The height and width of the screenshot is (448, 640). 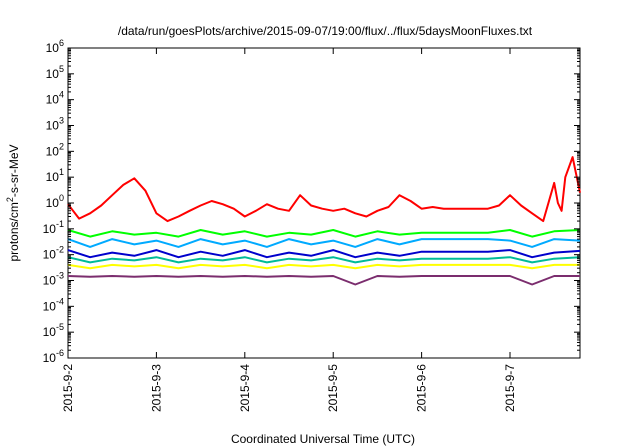 I want to click on y-tick-label: 10¹, so click(x=55, y=175).